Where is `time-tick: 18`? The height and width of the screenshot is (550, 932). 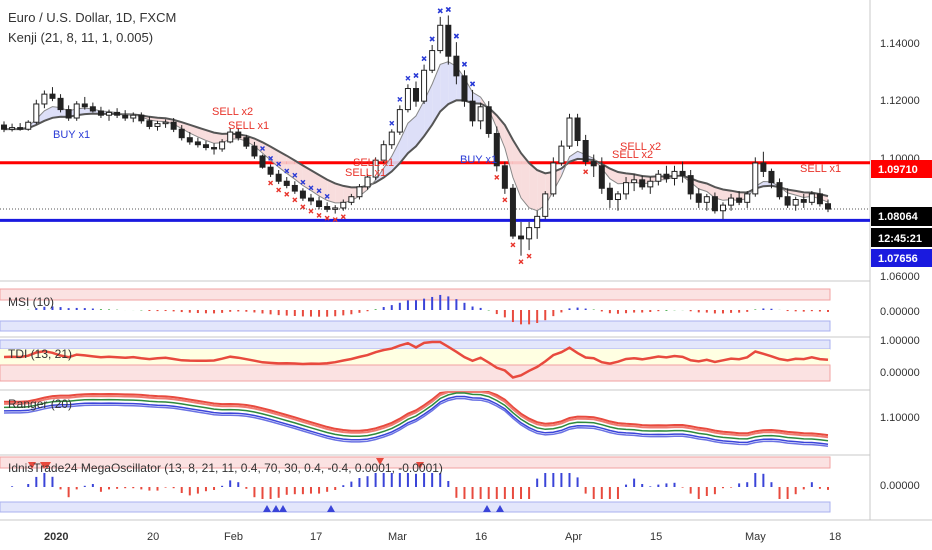 time-tick: 18 is located at coordinates (835, 537).